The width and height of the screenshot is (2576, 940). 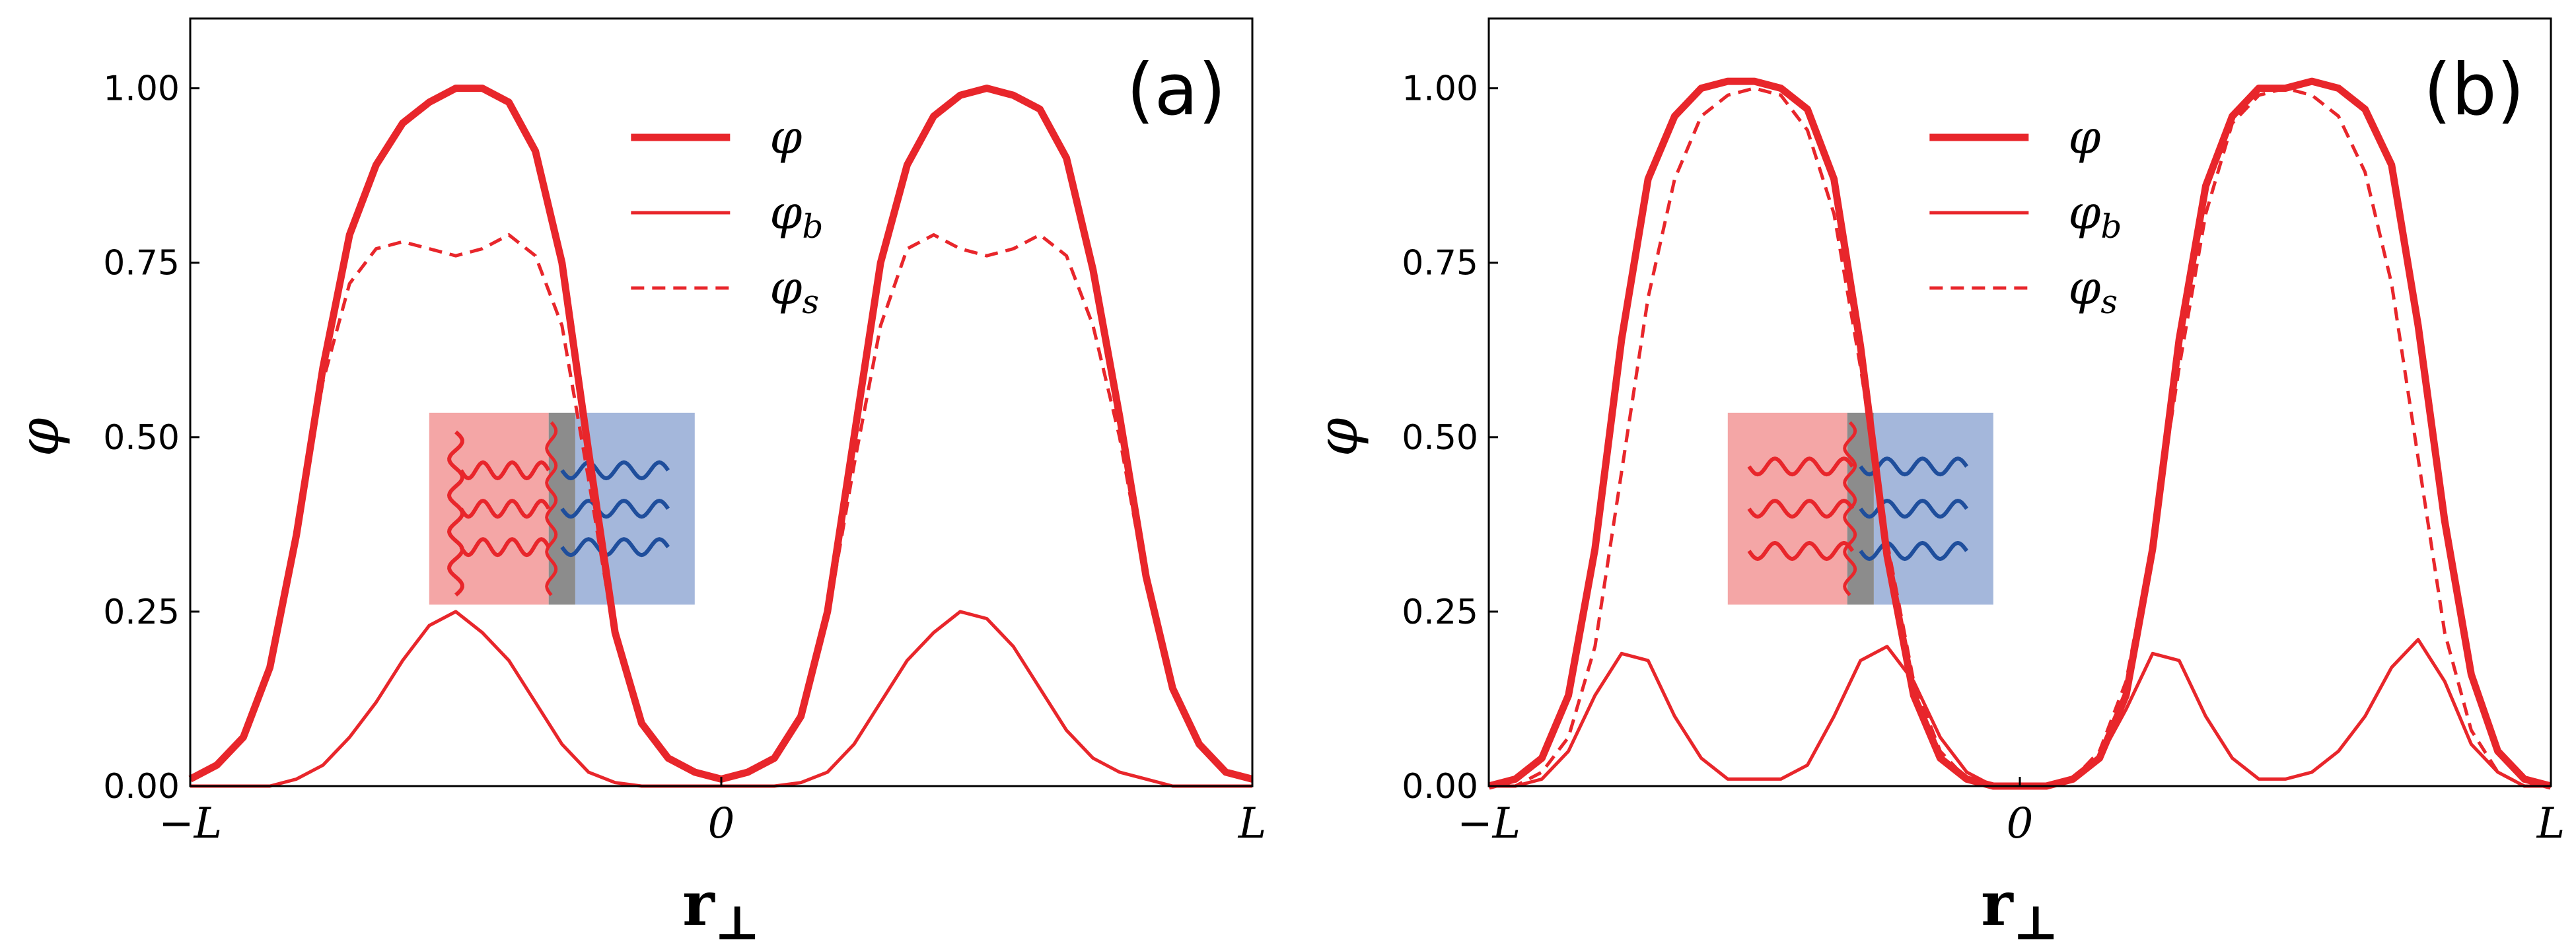 I want to click on panel-label: (a), so click(x=1176, y=90).